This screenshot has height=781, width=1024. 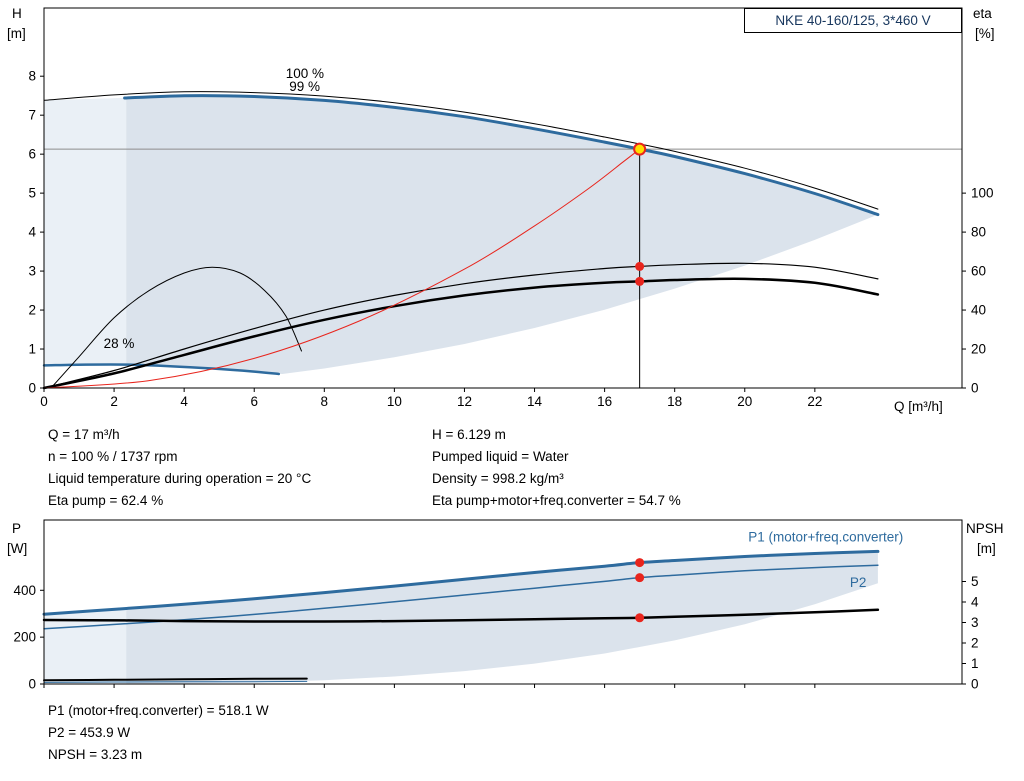 What do you see at coordinates (814, 401) in the screenshot?
I see `svg-text: 22` at bounding box center [814, 401].